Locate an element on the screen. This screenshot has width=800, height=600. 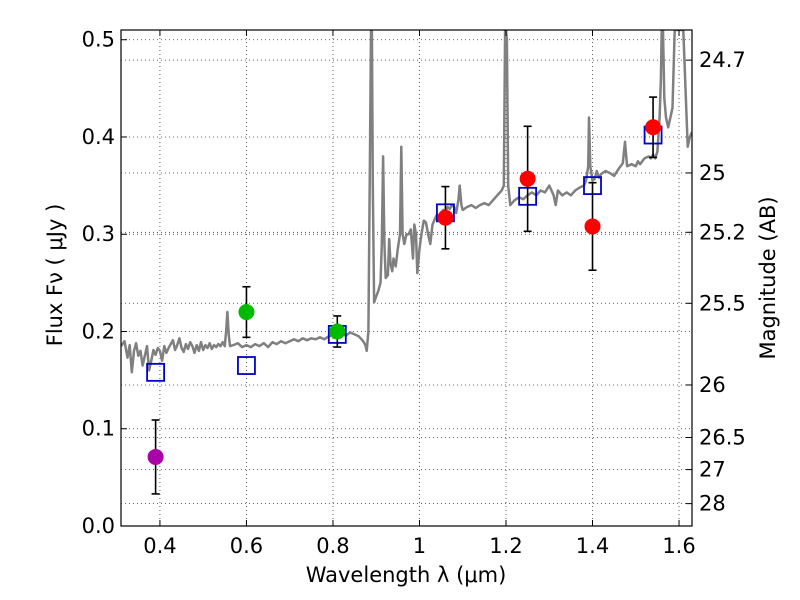
y2-tick-label: 26 is located at coordinates (712, 385).